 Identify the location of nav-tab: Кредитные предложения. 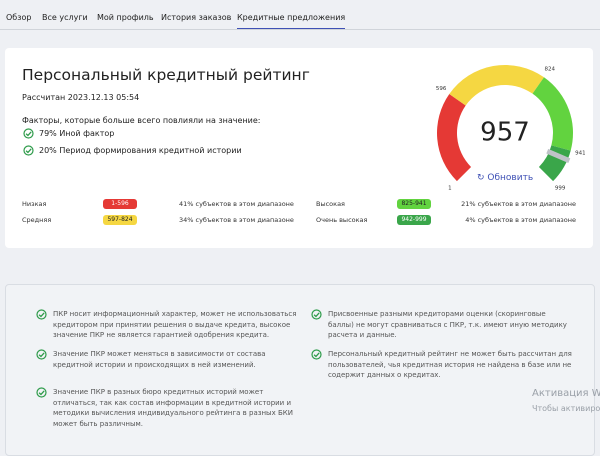
(291, 21).